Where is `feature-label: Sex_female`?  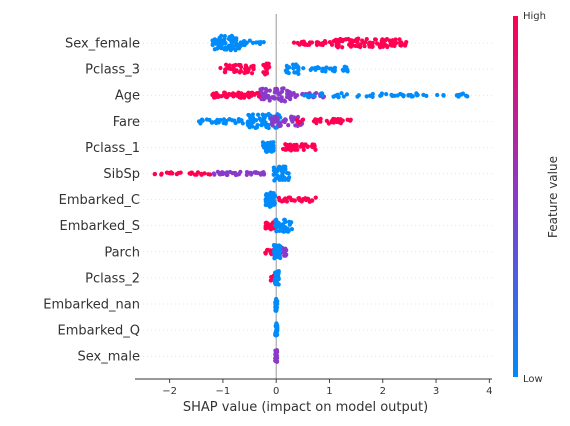 feature-label: Sex_female is located at coordinates (102, 44).